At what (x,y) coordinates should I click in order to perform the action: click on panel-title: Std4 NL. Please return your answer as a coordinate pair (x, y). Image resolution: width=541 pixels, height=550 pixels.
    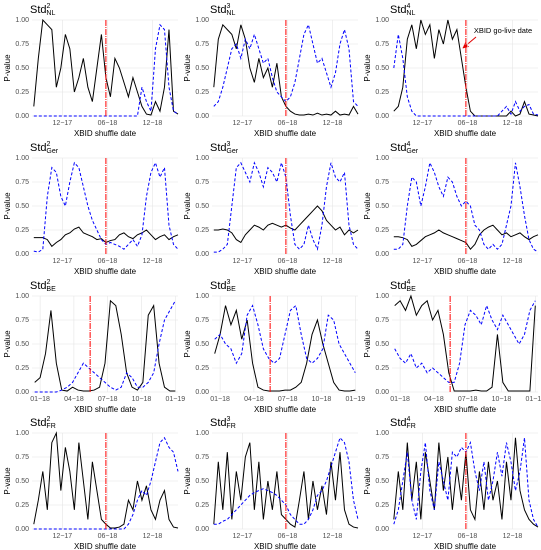
    Looking at the image, I should click on (402, 10).